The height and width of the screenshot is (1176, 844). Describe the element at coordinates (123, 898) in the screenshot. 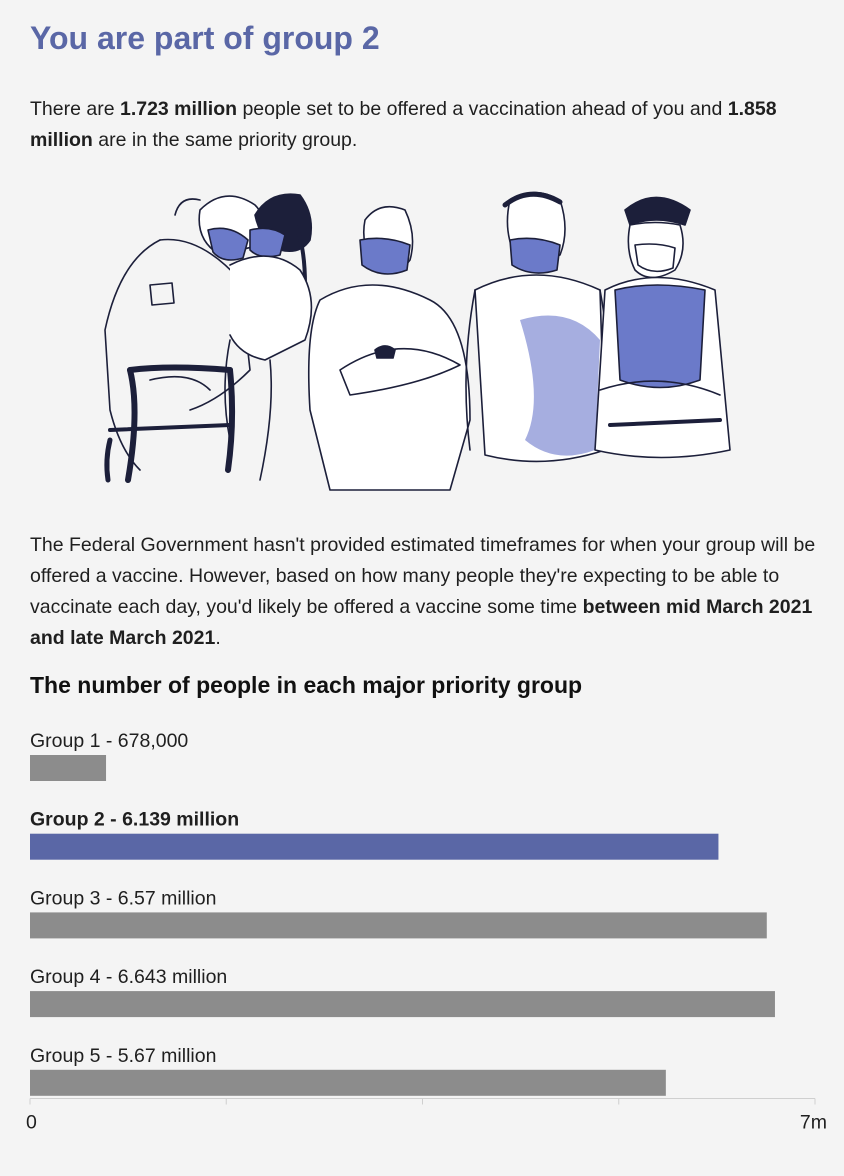

I see `bar-label-group-3: Group 3 - 6.57 million` at that location.